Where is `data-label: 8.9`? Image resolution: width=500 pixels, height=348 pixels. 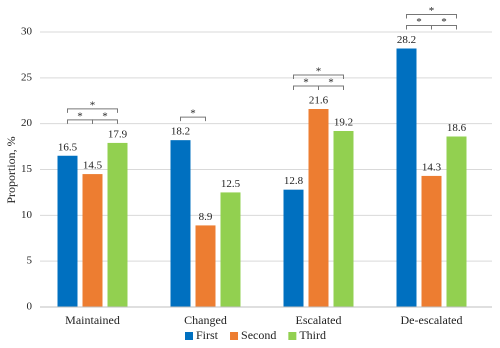 data-label: 8.9 is located at coordinates (206, 217).